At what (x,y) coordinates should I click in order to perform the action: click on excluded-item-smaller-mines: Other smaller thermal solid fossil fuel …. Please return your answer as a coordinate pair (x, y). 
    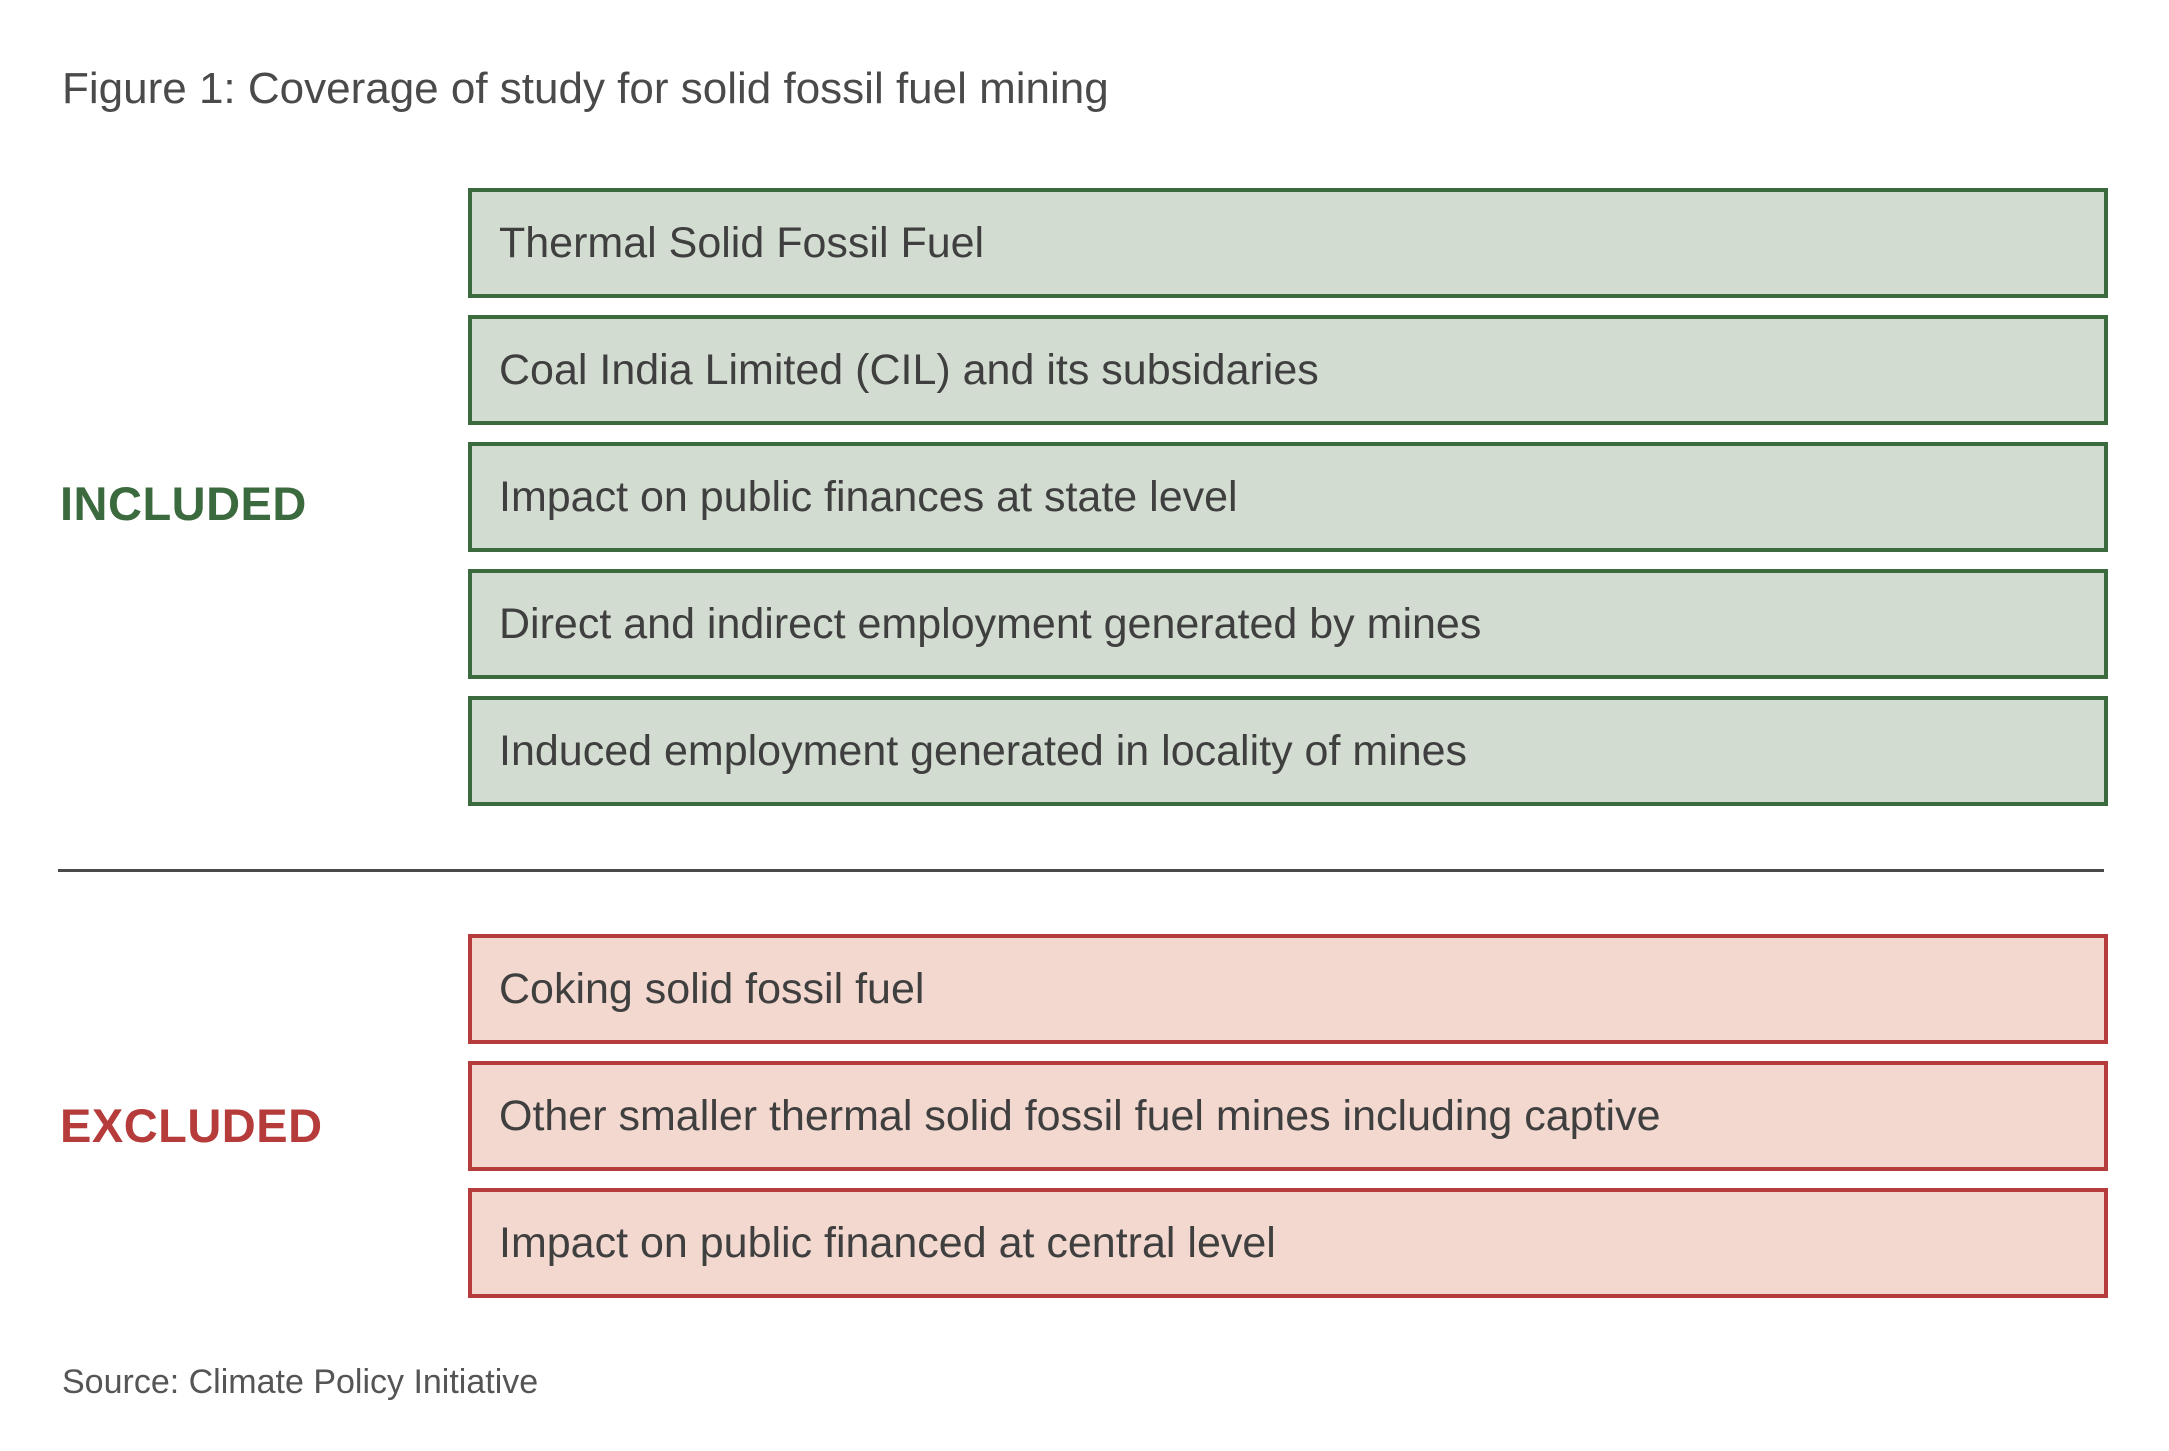
    Looking at the image, I should click on (1288, 1116).